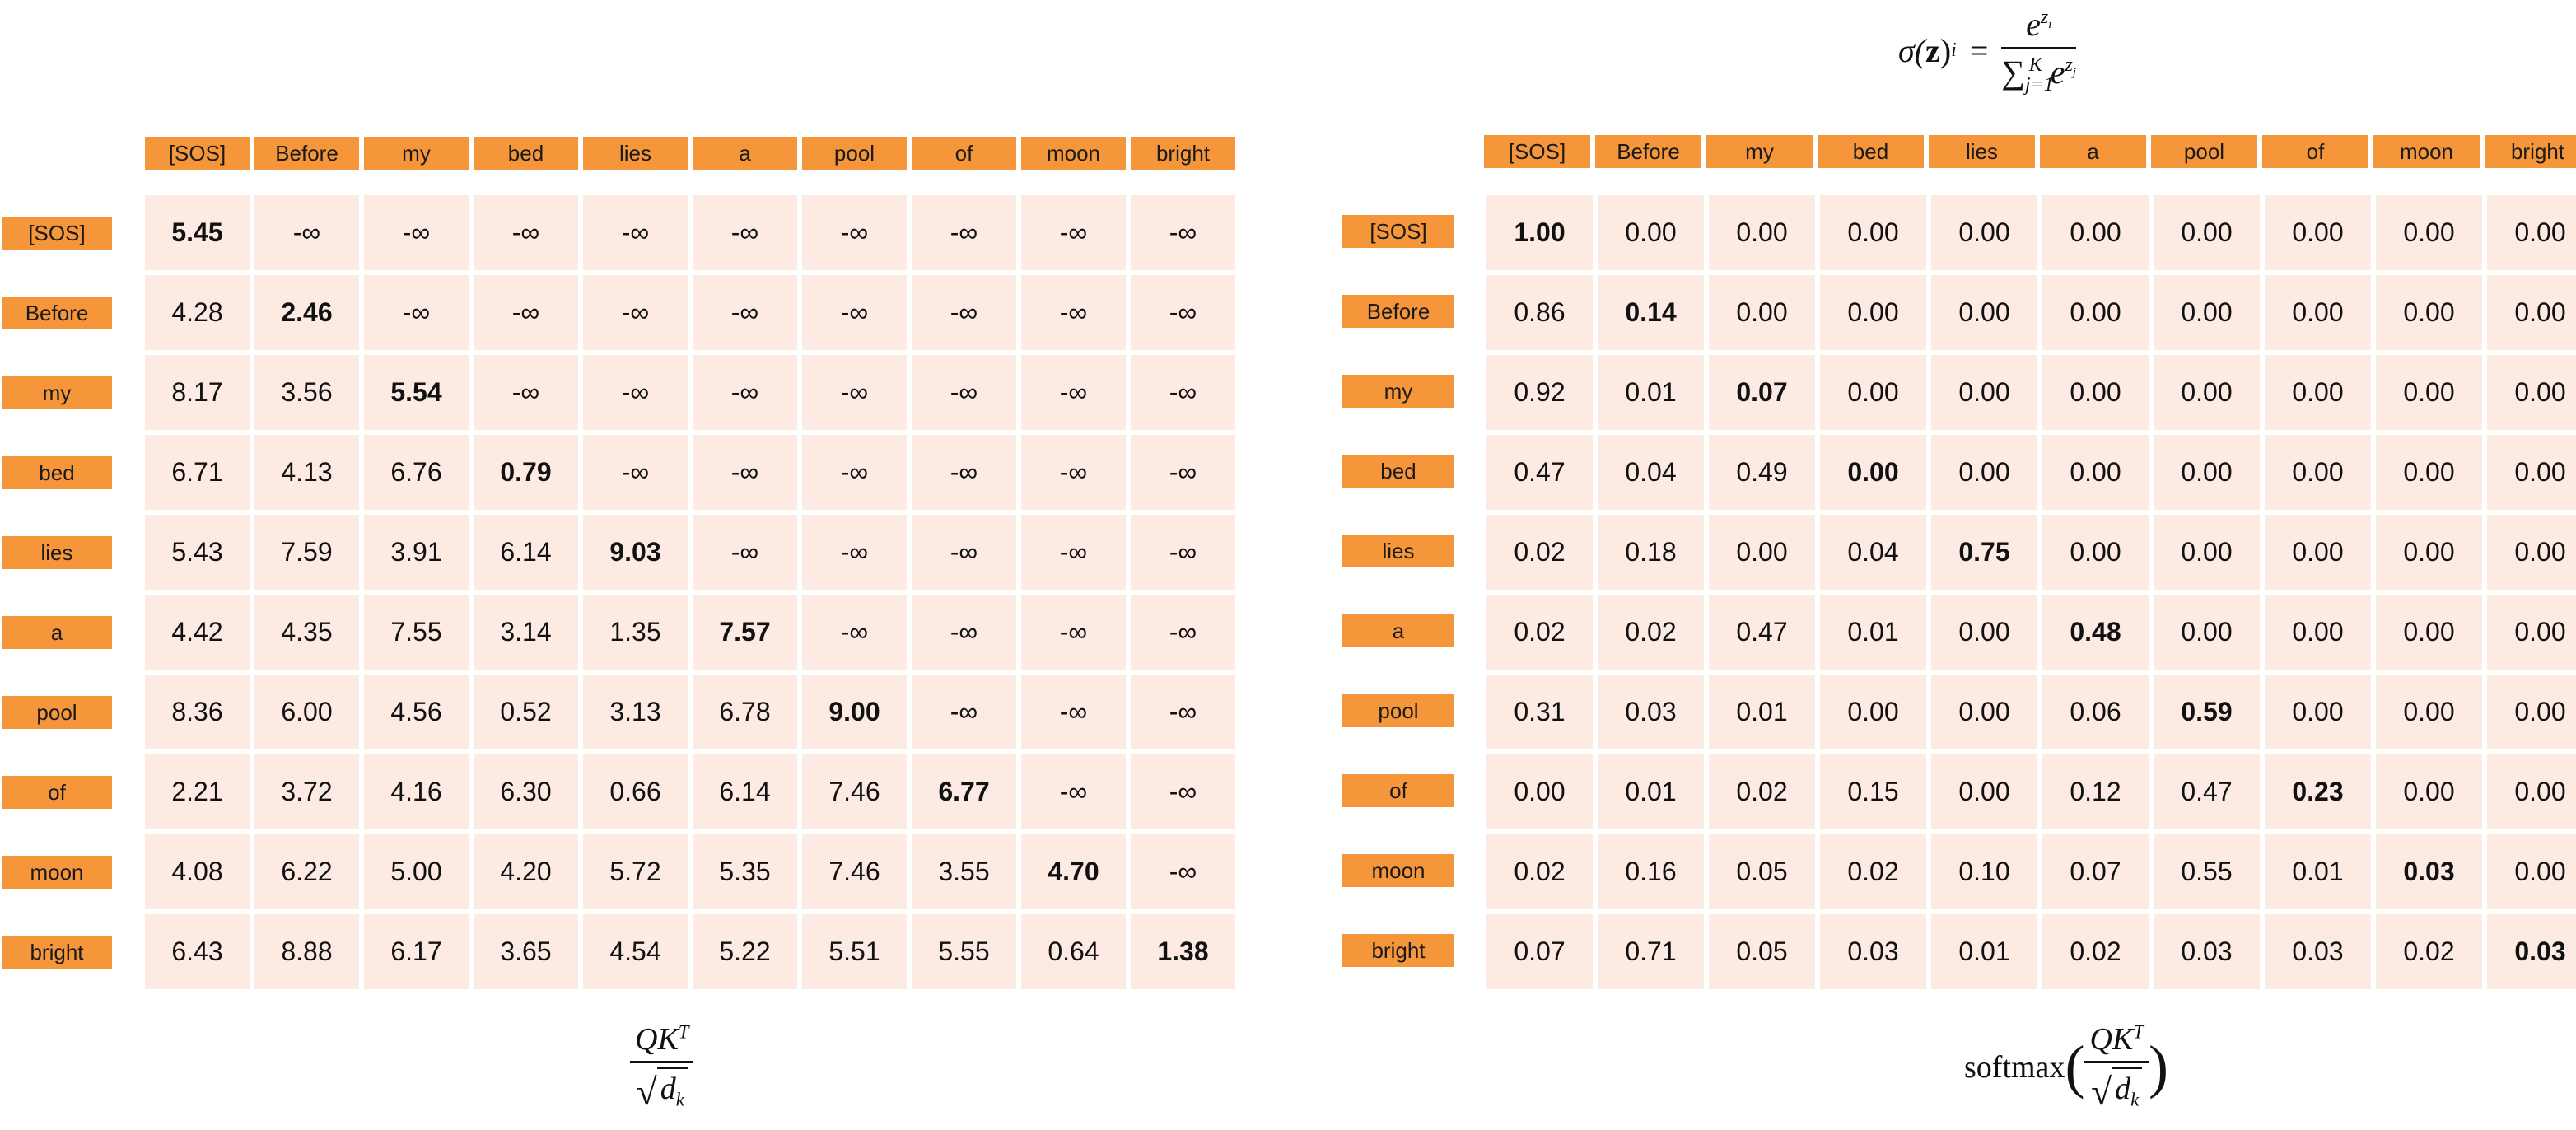 The width and height of the screenshot is (2576, 1130). I want to click on matrix-cell: 6.77, so click(964, 791).